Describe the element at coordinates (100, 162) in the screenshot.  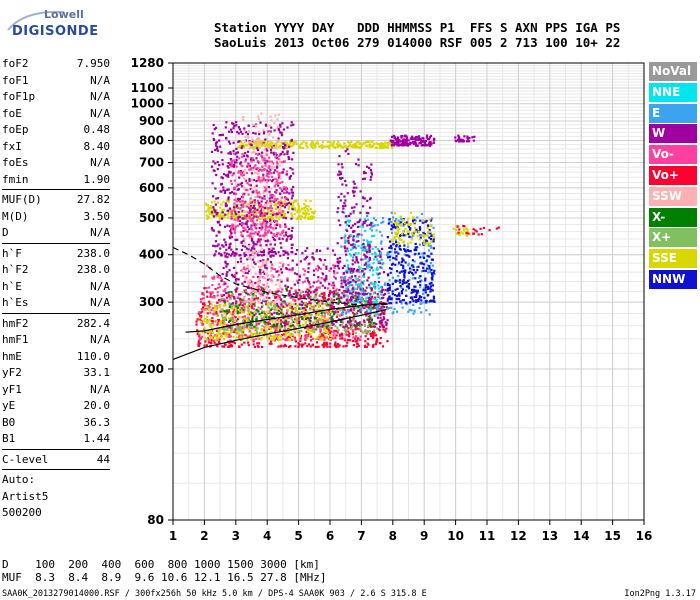
I see `param-value: N/A` at that location.